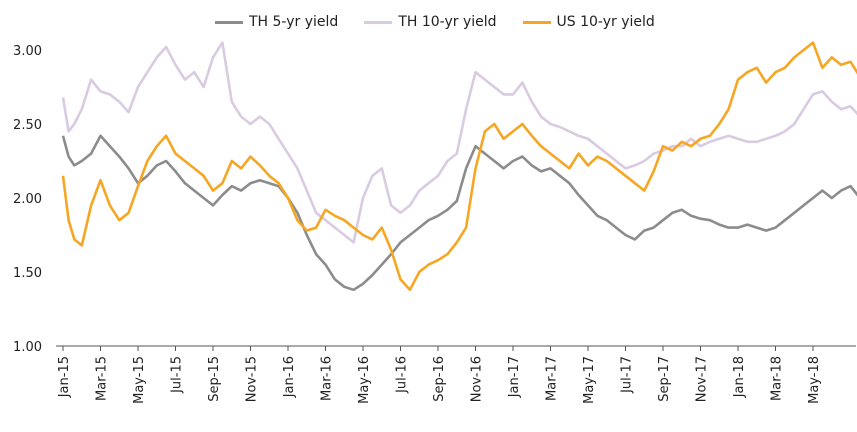 The image size is (857, 432). Describe the element at coordinates (814, 380) in the screenshot. I see `x-tick-label: May-18` at that location.